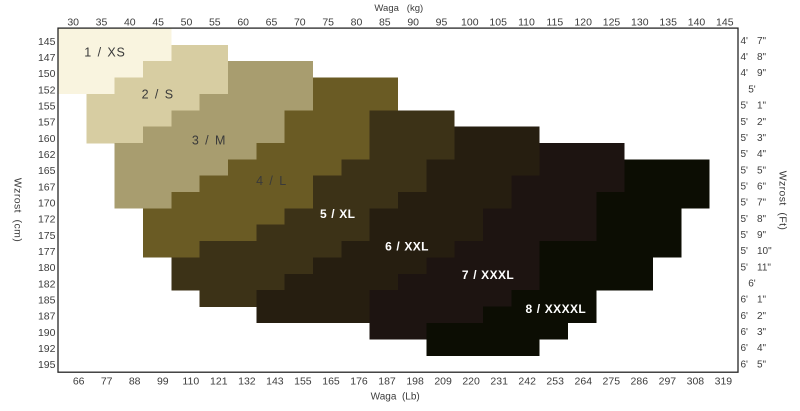 This screenshot has width=800, height=411. What do you see at coordinates (73, 23) in the screenshot?
I see `svg-text: 30` at bounding box center [73, 23].